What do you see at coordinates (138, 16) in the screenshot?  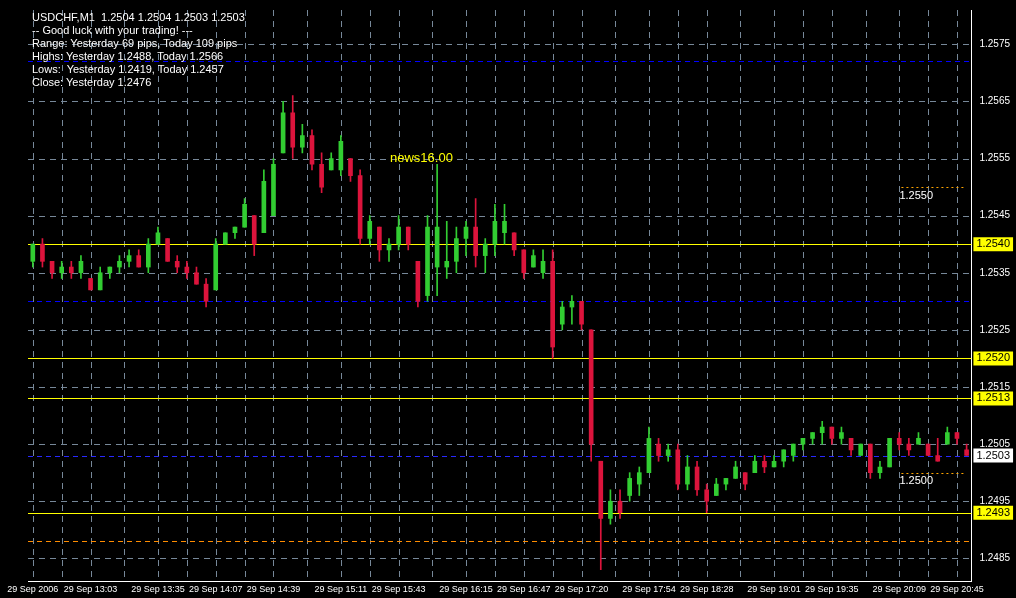 I see `chart-title: USDCHF,M1 1.2504 1.2504 1.2503 1.2503` at bounding box center [138, 16].